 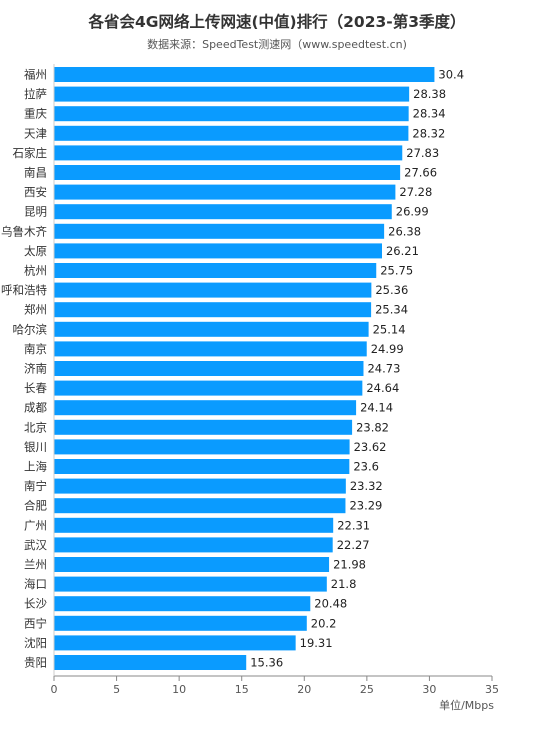 What do you see at coordinates (383, 369) in the screenshot?
I see `value-label: 24.73` at bounding box center [383, 369].